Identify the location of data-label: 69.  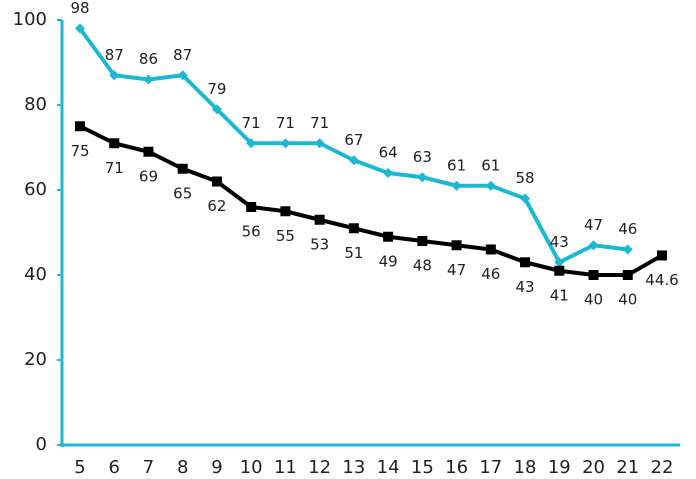
(148, 176).